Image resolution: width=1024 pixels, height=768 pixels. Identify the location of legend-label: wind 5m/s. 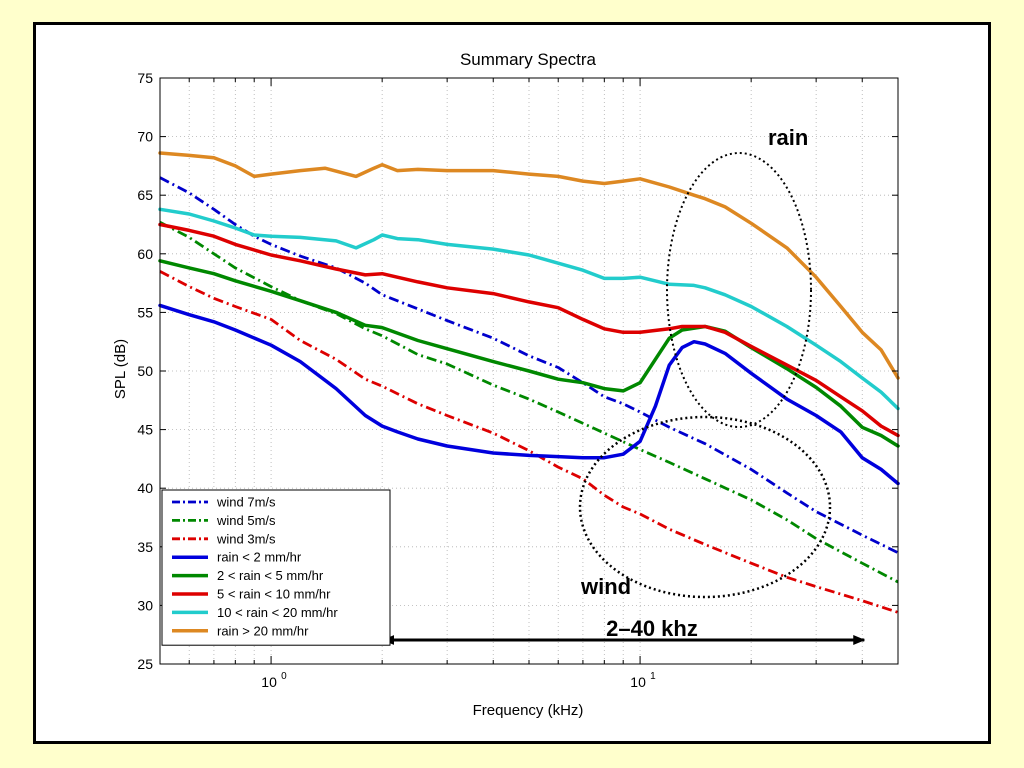
(246, 520).